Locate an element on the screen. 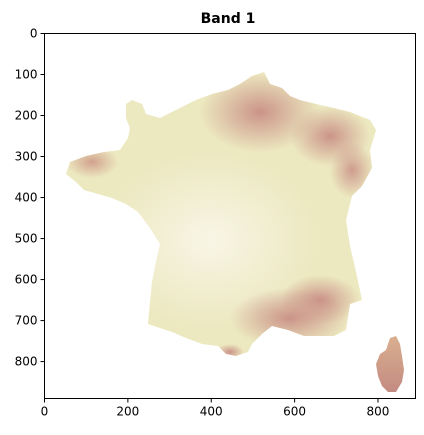 This screenshot has height=435, width=424. chart-title: Band 1 is located at coordinates (228, 19).